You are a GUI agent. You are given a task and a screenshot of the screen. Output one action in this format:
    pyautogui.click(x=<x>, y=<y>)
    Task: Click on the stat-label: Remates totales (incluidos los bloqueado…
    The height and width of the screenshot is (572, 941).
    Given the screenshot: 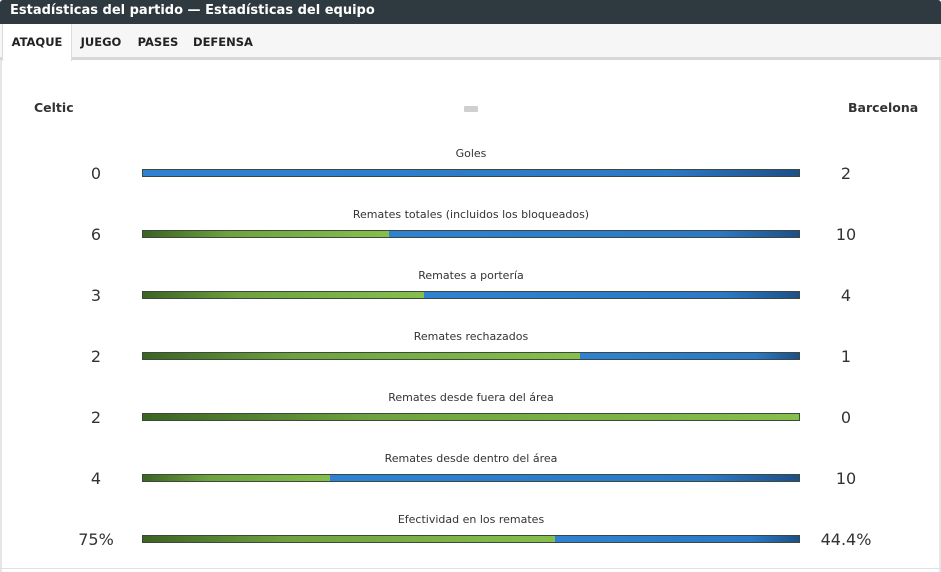 What is the action you would take?
    pyautogui.click(x=471, y=214)
    